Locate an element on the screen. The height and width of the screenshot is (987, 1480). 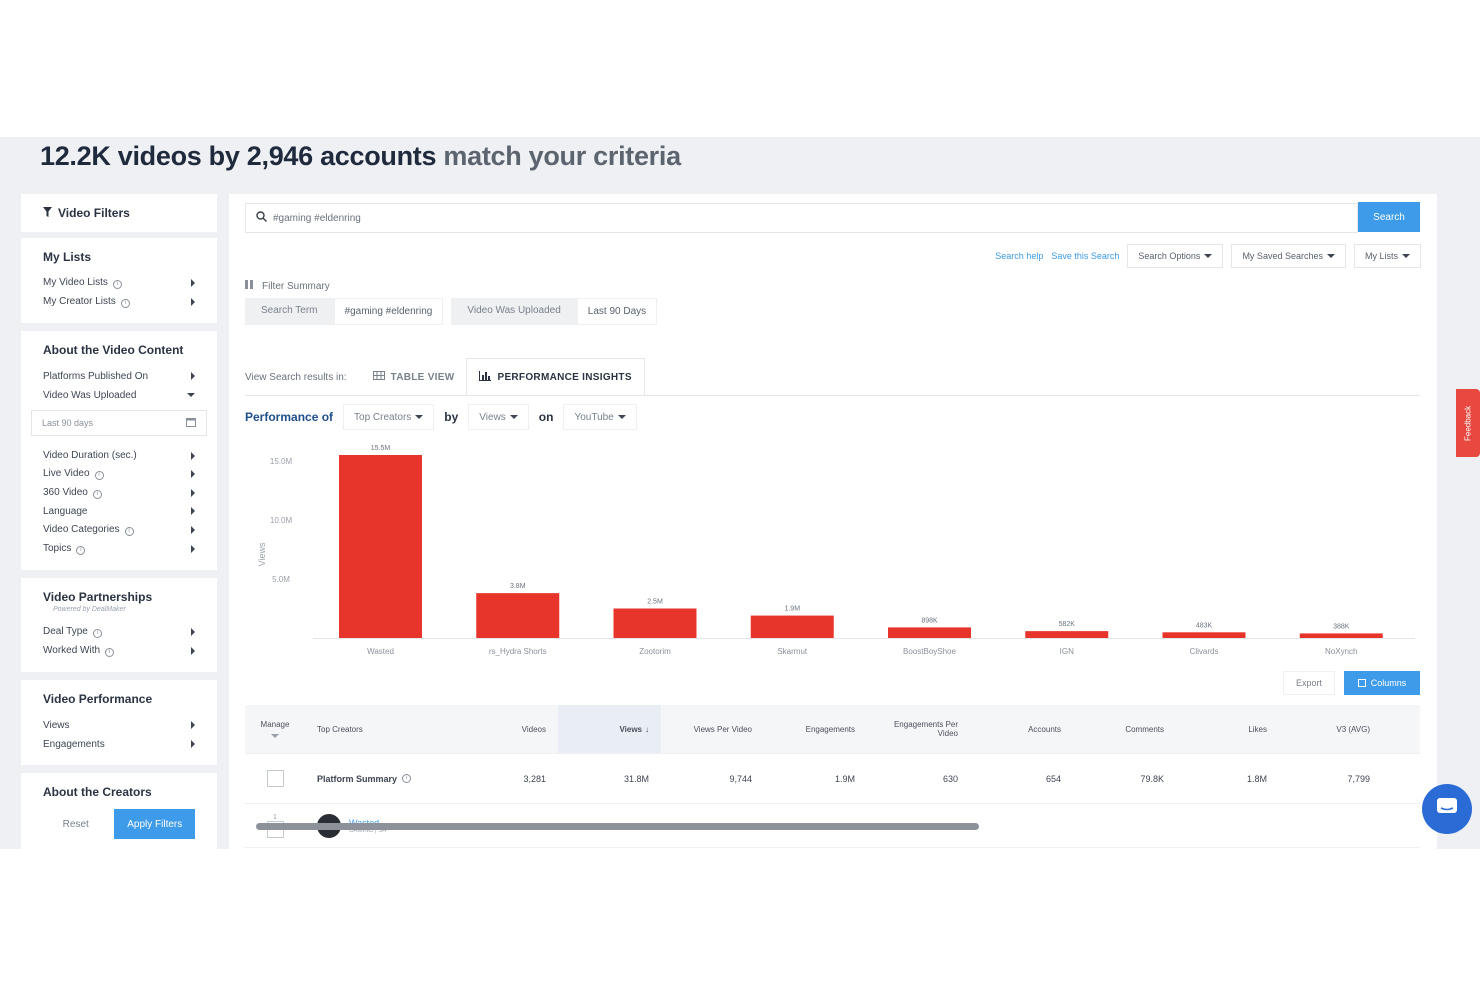
chip-value: #gaming #eldenring is located at coordinates (388, 311).